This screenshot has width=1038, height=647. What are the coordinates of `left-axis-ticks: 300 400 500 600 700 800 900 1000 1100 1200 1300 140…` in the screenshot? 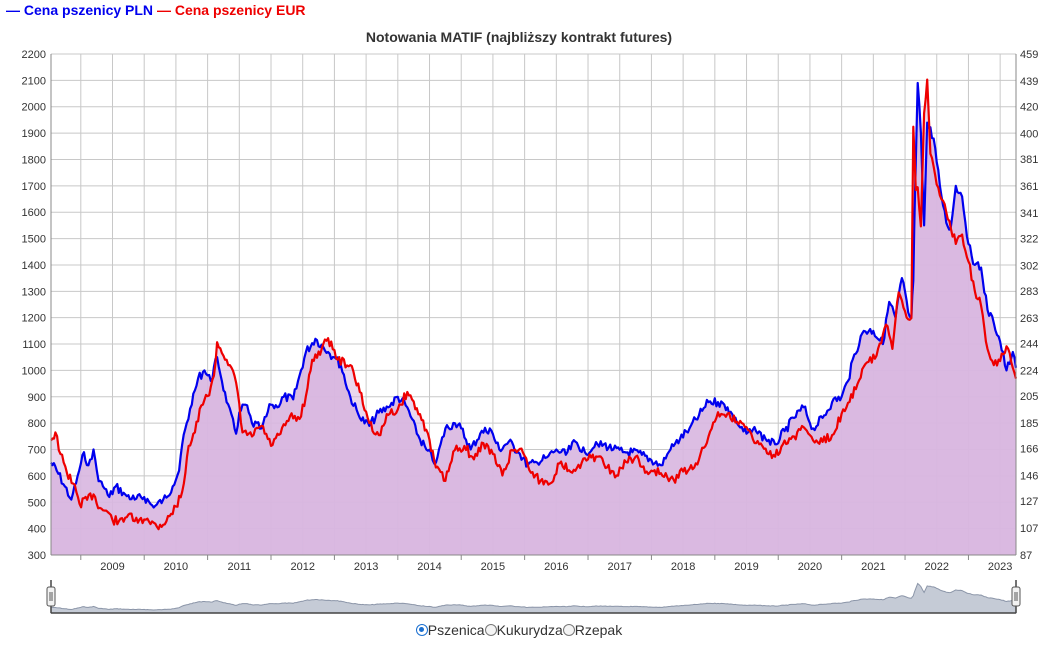 It's located at (34, 305).